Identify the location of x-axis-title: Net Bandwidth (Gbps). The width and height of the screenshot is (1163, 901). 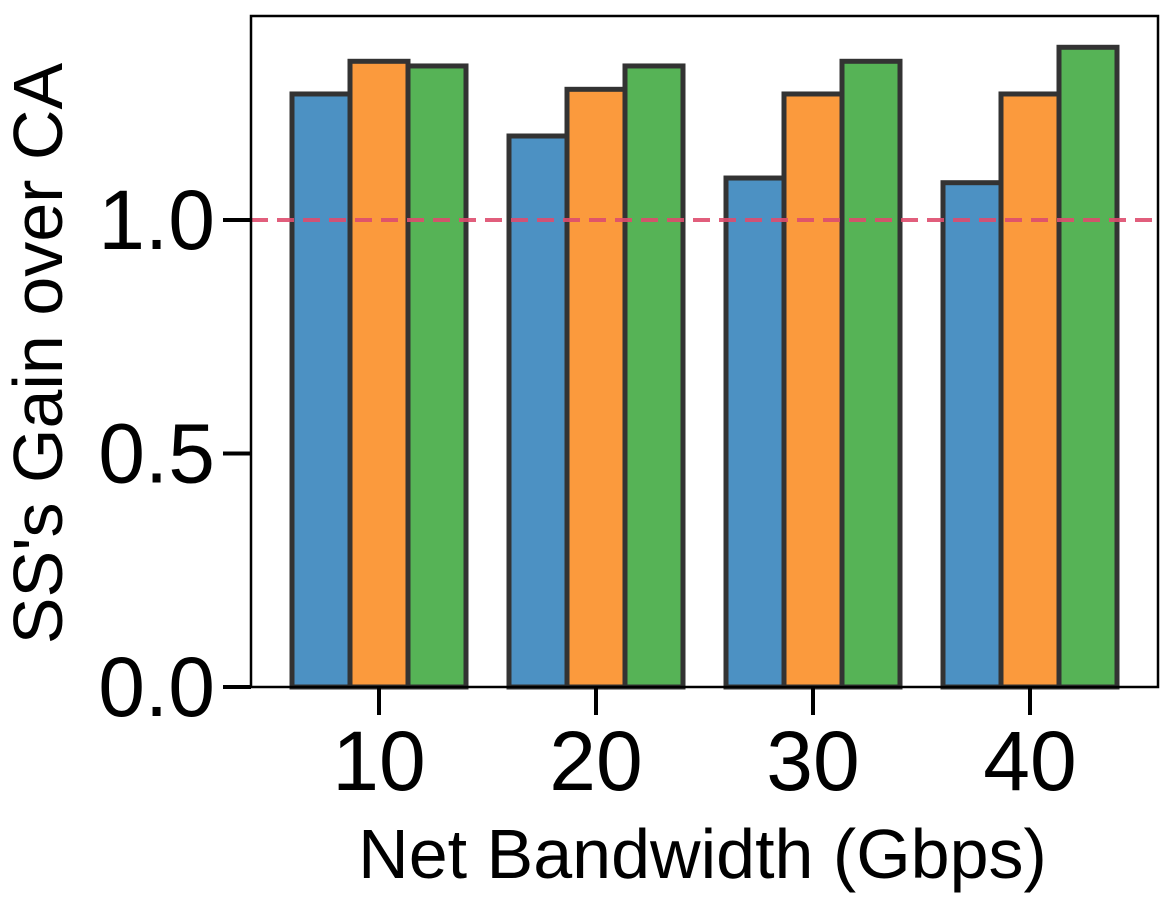
(702, 854).